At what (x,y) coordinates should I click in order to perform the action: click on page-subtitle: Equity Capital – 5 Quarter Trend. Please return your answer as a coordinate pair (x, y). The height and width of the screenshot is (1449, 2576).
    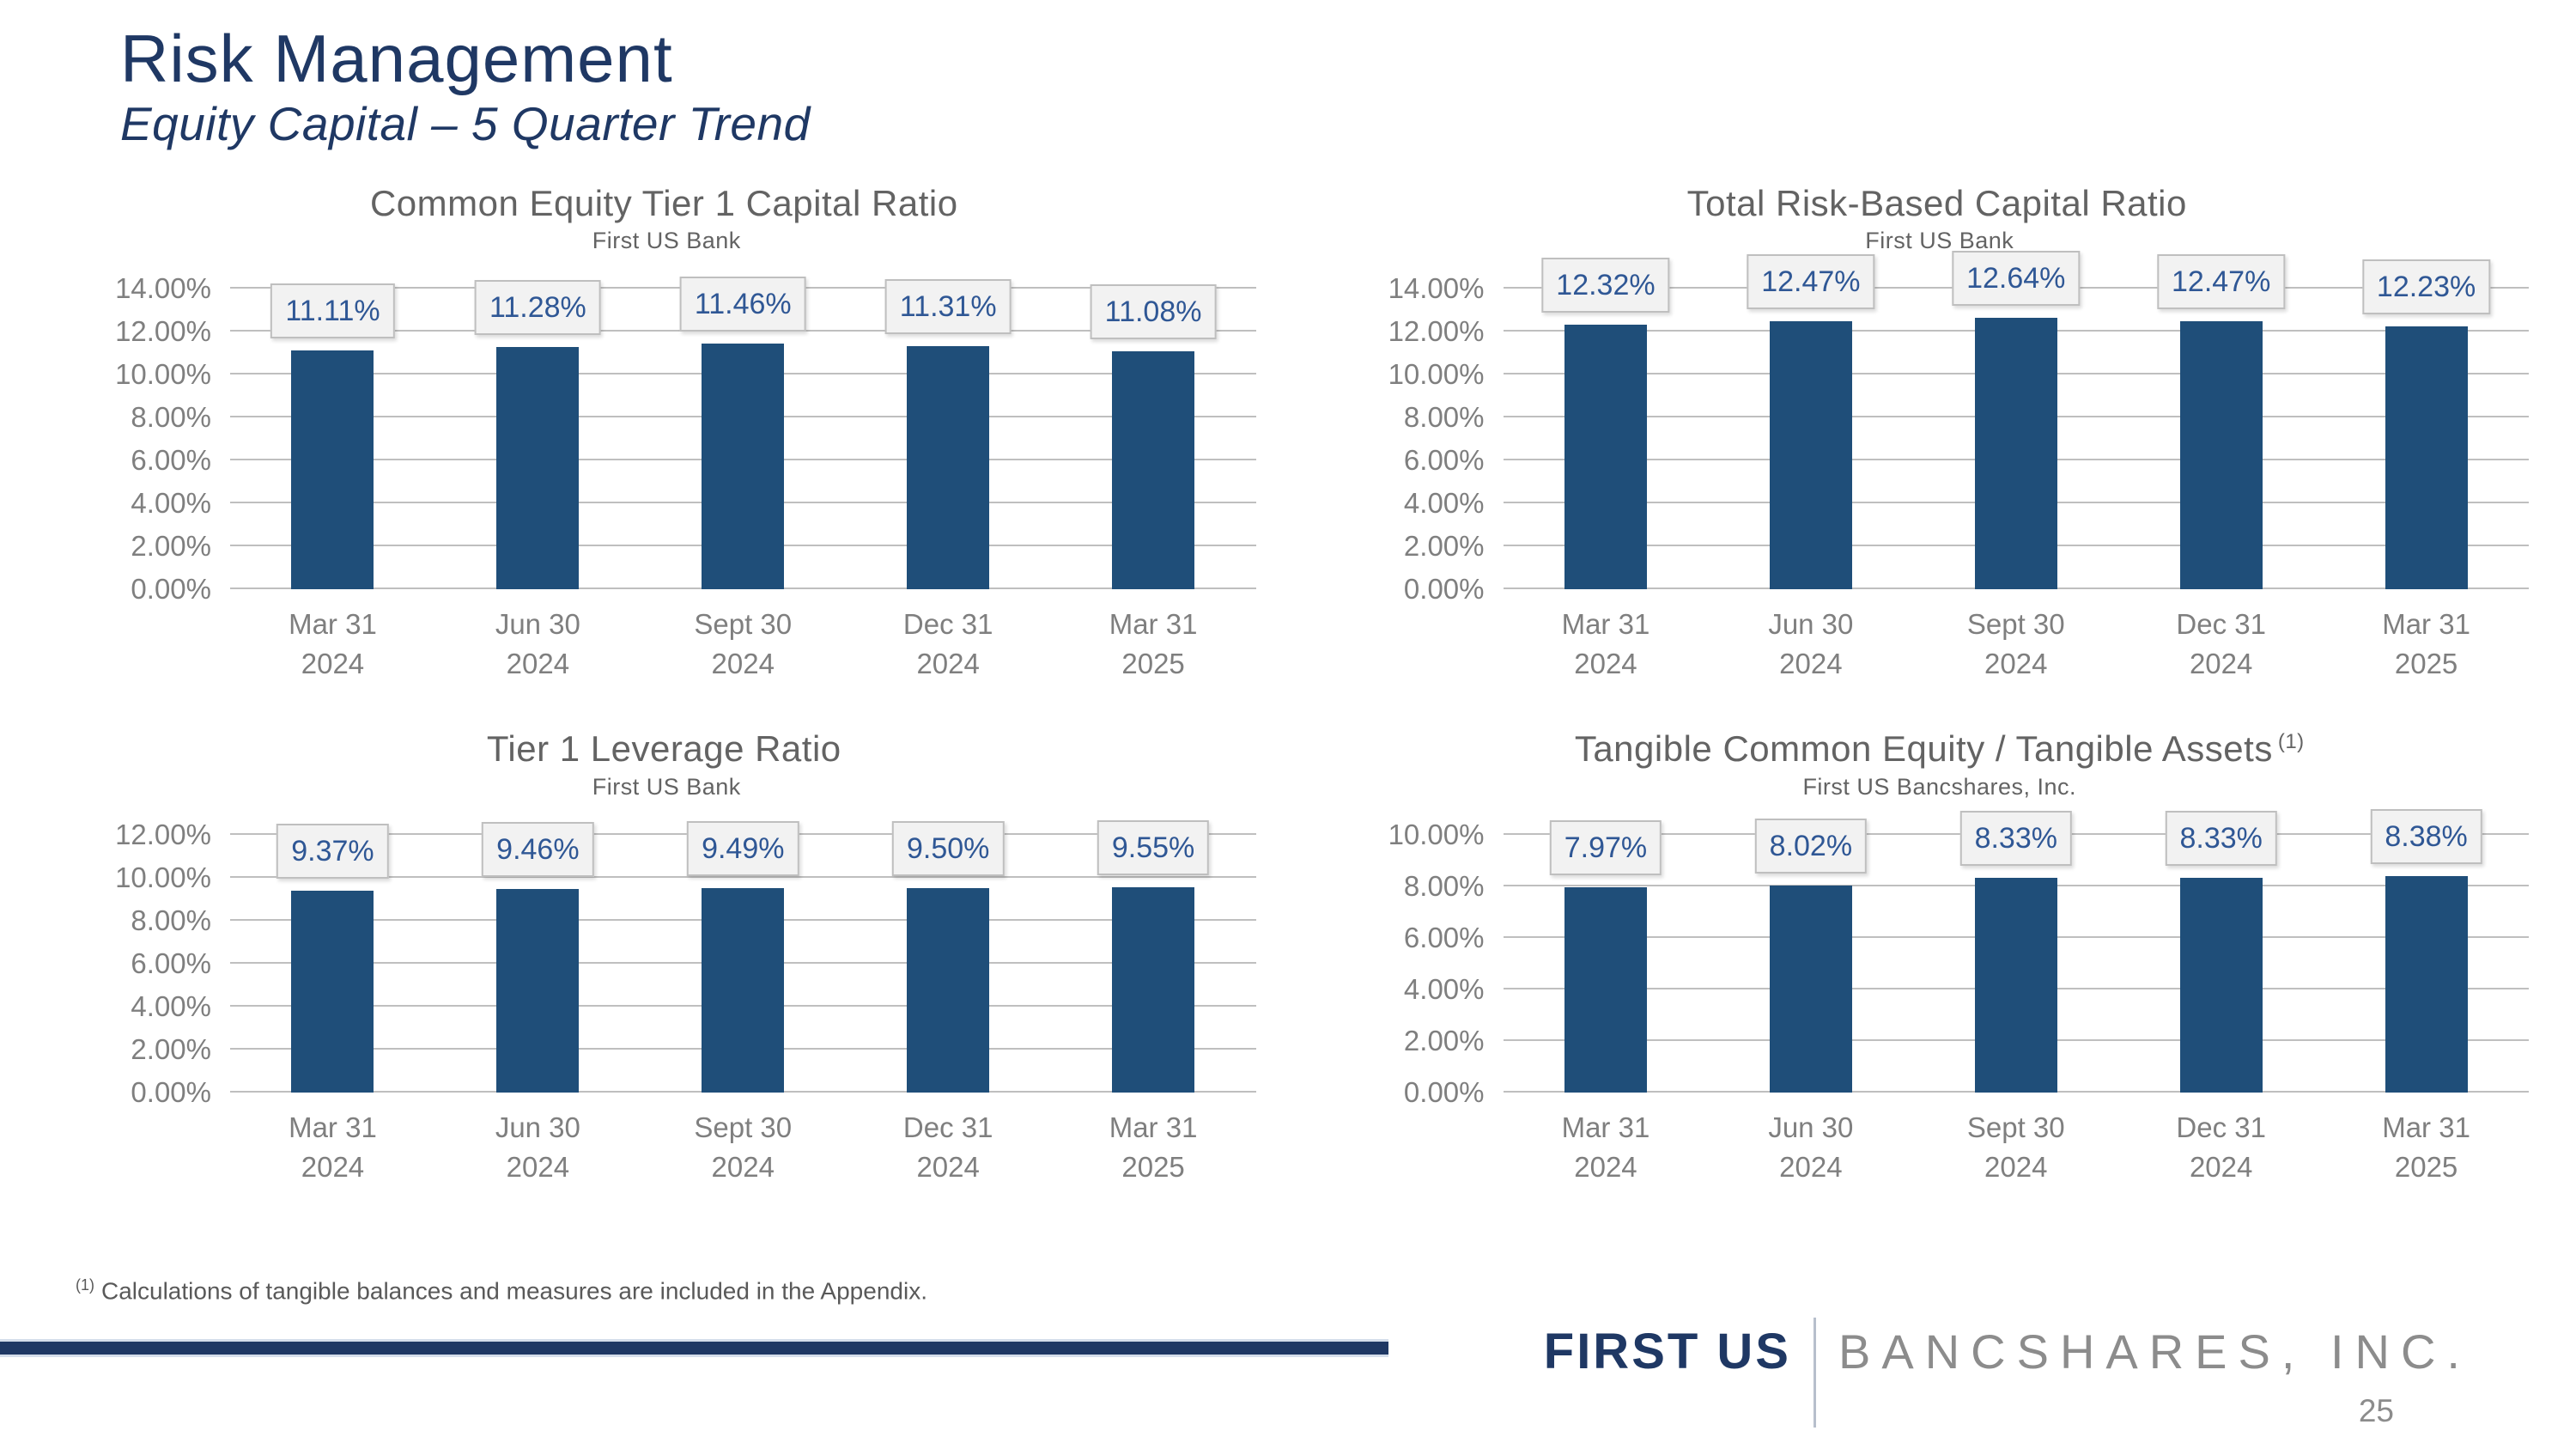
    Looking at the image, I should click on (466, 124).